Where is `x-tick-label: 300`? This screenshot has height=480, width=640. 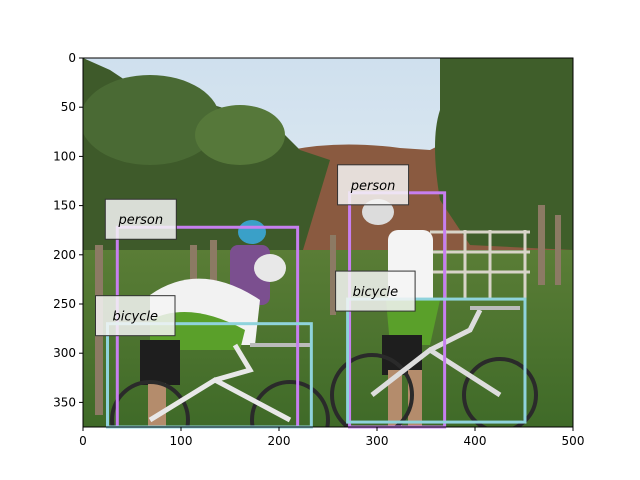 x-tick-label: 300 is located at coordinates (377, 441).